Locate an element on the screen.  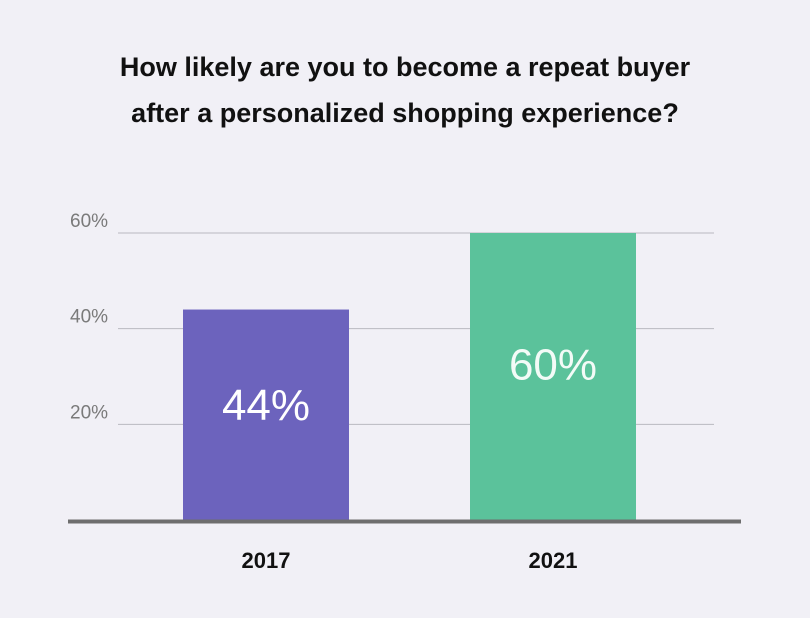
x-category-label: 2021 is located at coordinates (553, 560).